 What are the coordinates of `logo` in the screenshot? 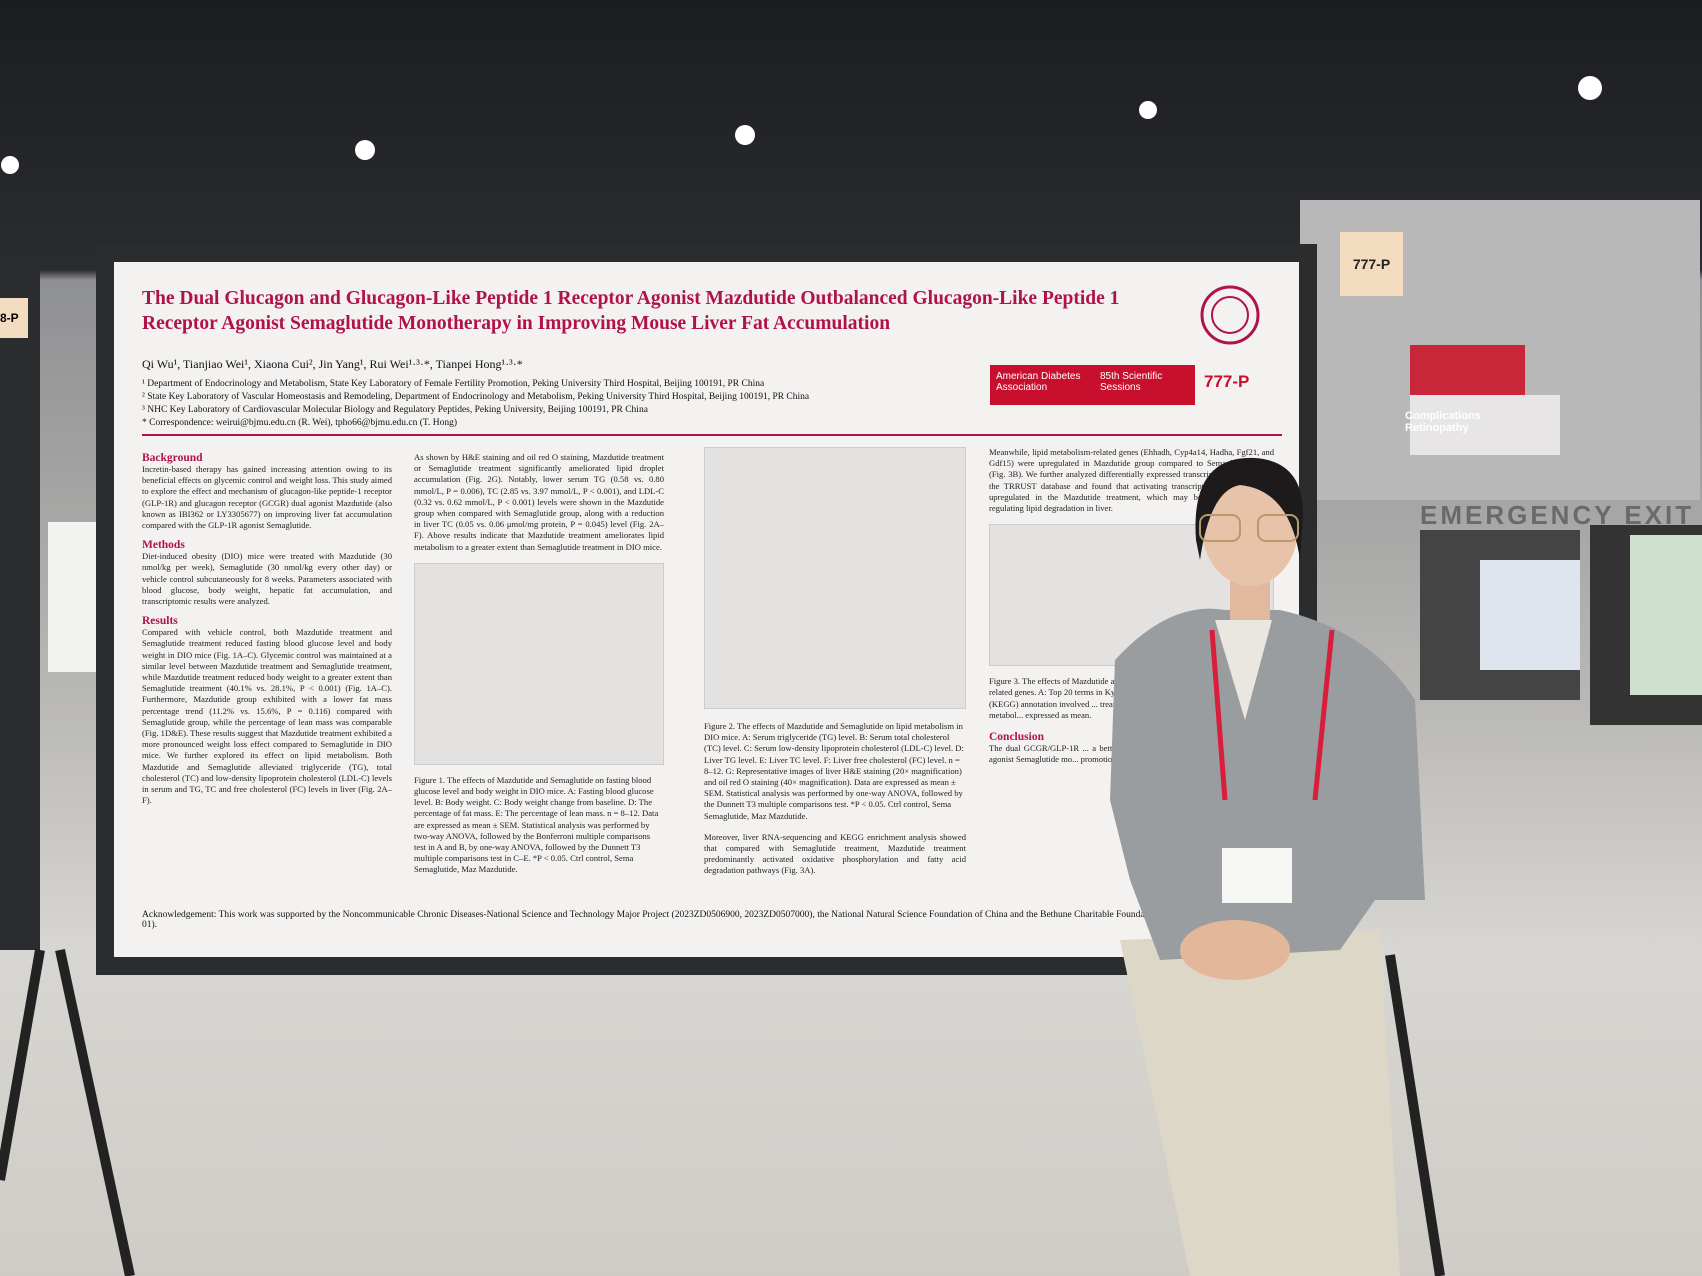 It's located at (1230, 315).